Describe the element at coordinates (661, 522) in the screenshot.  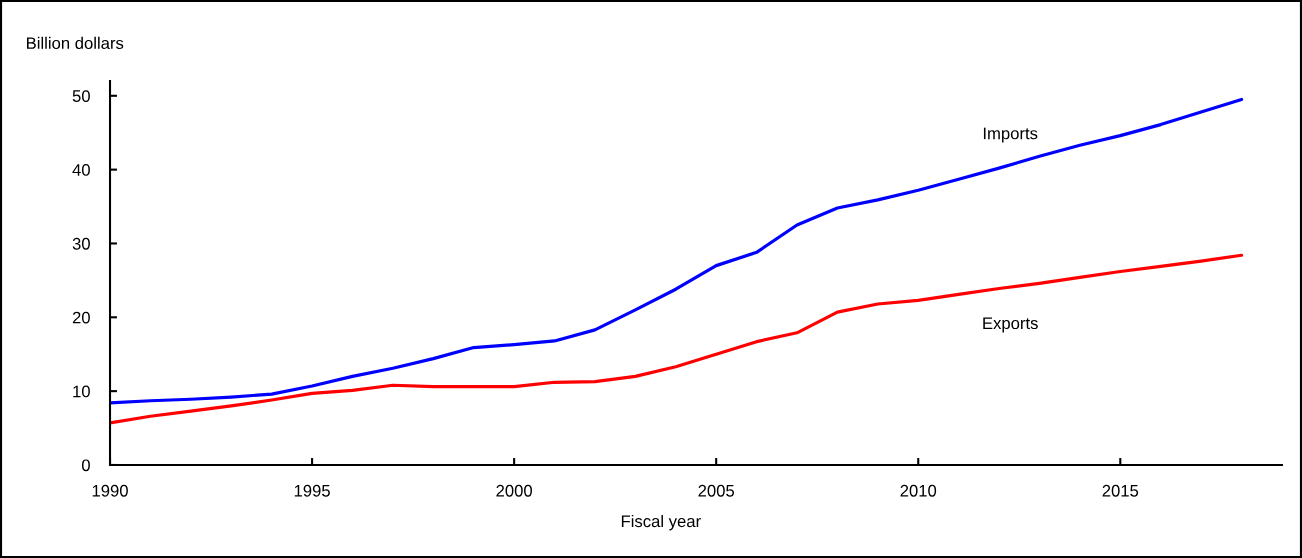
I see `x-axis-title: Fiscal year` at that location.